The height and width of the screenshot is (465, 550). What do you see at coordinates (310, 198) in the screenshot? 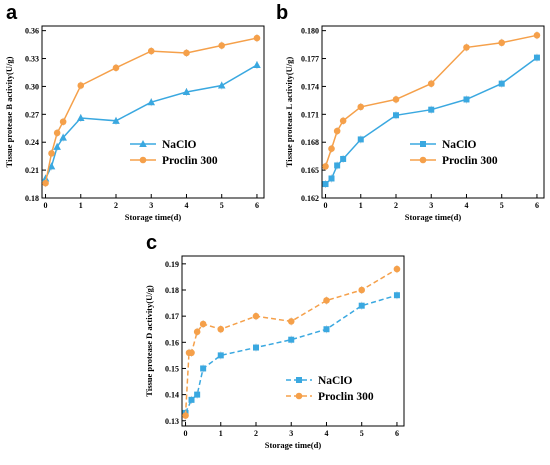
I see `y-tick-label: 0.162` at bounding box center [310, 198].